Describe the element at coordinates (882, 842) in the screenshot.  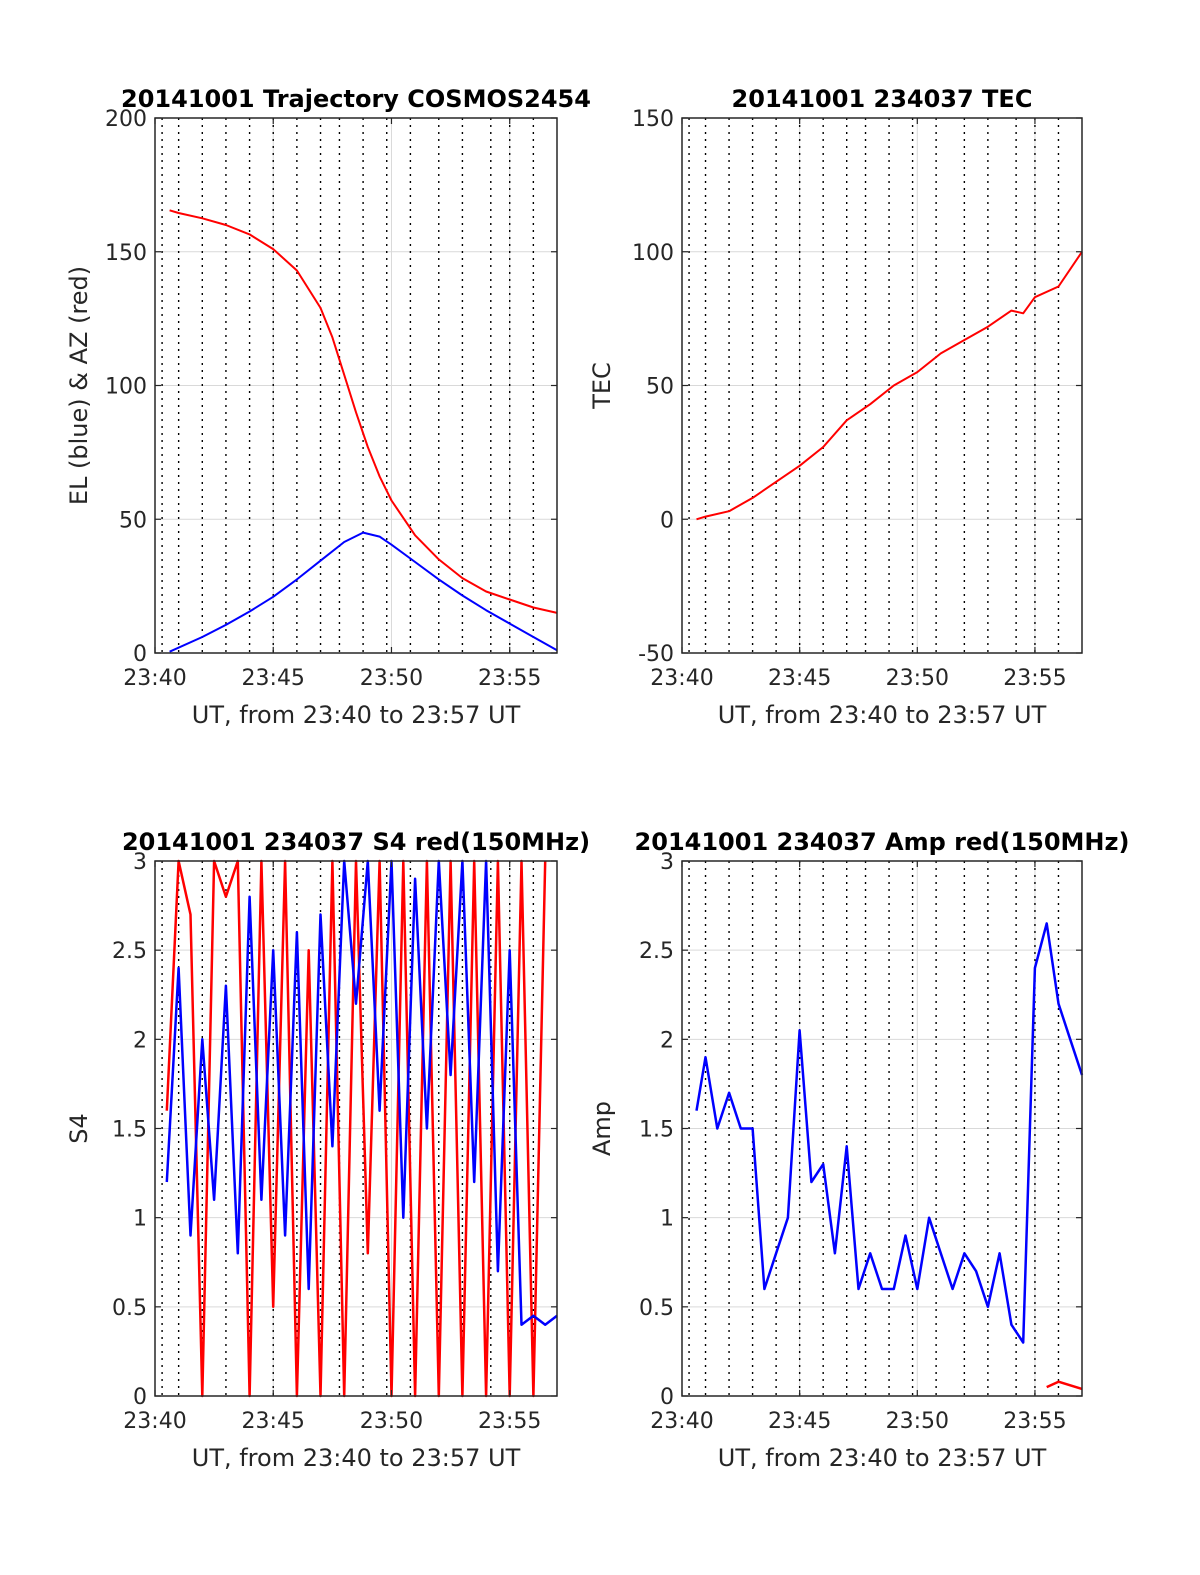
I see `chart-title: 20141001 234037 Amp red(150MHz)` at that location.